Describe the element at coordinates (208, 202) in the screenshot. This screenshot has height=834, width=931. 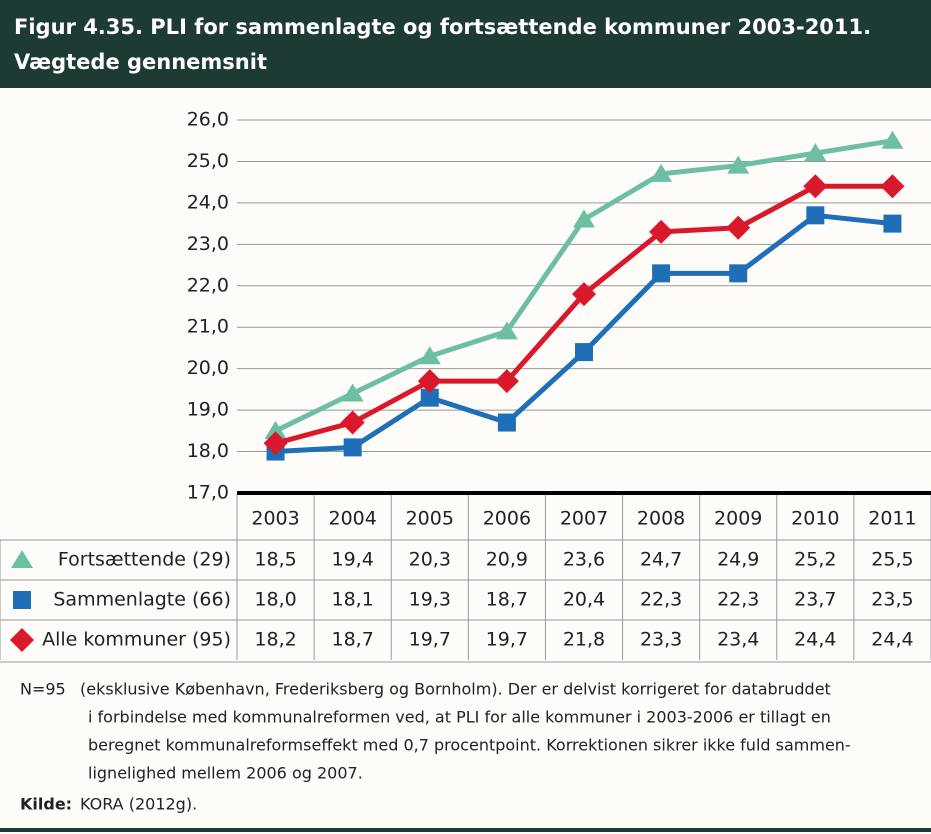
I see `y-tick-label: 24,0` at that location.